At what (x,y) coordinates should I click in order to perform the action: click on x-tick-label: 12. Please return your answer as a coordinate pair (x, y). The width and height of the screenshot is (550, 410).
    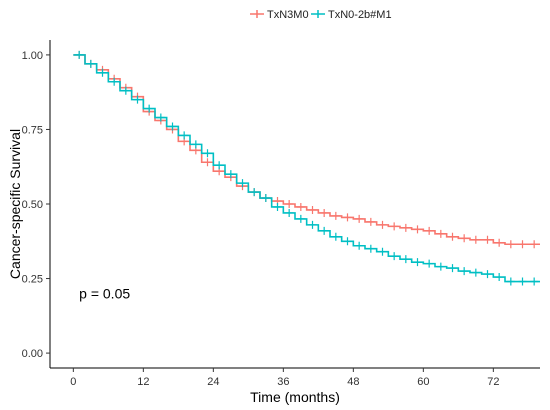
    Looking at the image, I should click on (143, 382).